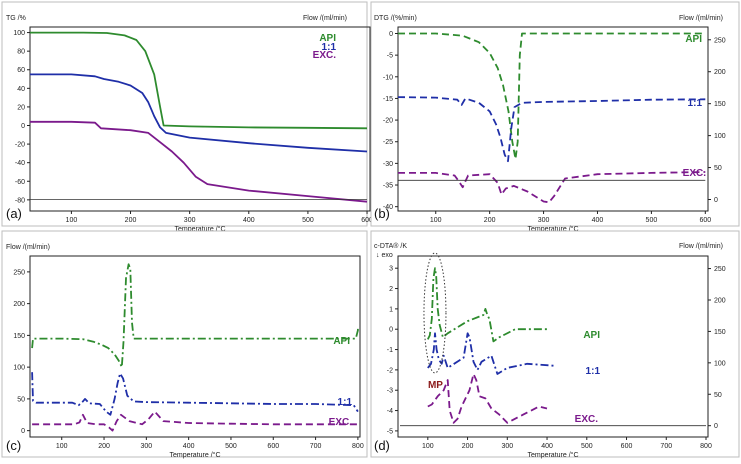  Describe the element at coordinates (19, 304) in the screenshot. I see `y-tick-label: 200` at that location.